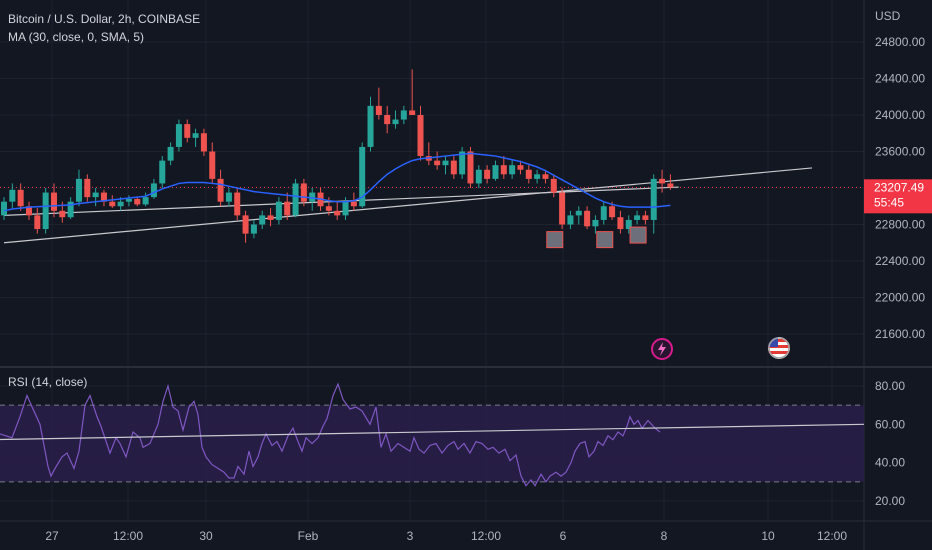 The height and width of the screenshot is (550, 932). Describe the element at coordinates (432, 432) in the screenshot. I see `rsi-trend-line` at that location.